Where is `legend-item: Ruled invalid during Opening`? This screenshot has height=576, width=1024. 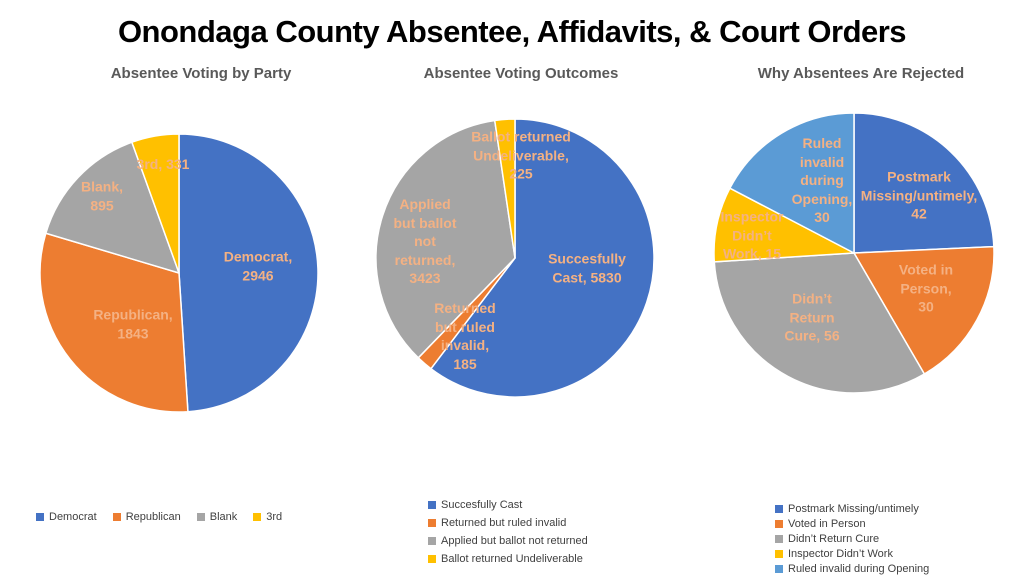
legend-item: Ruled invalid during Opening is located at coordinates (852, 569).